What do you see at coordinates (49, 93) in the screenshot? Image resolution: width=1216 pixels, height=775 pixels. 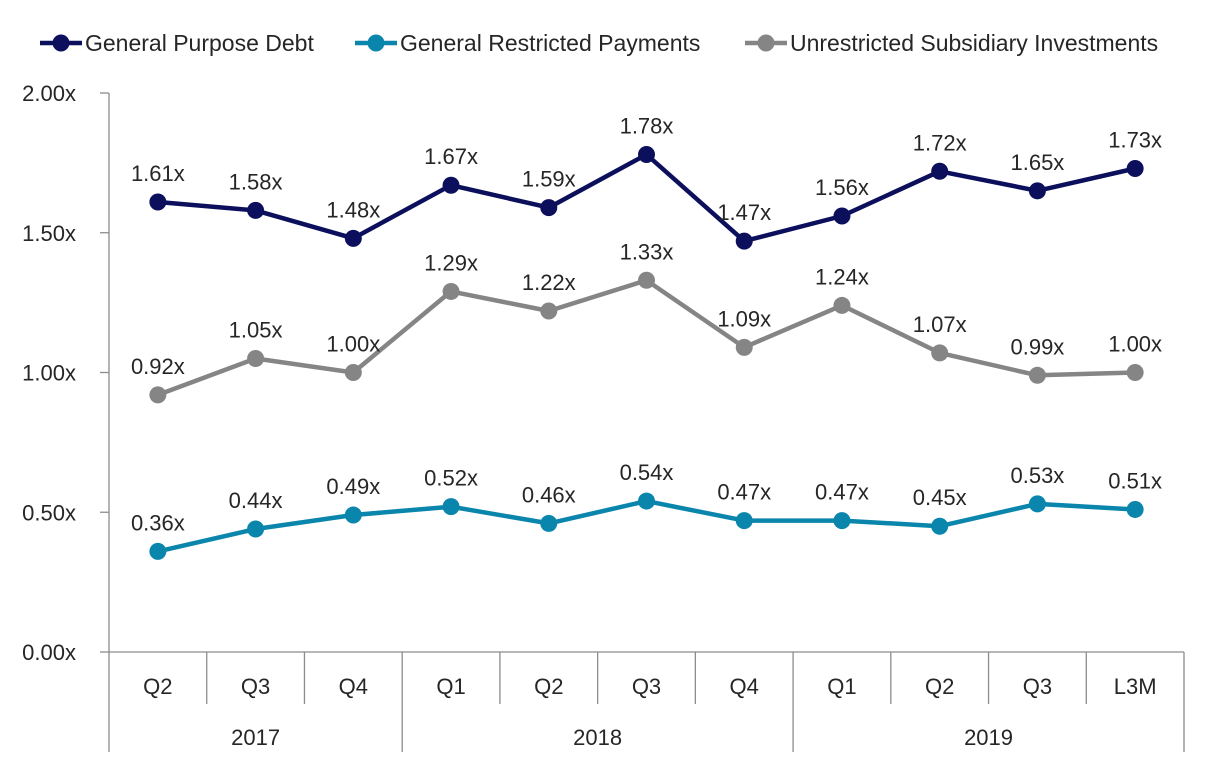 I see `y-tick-label: 2.00x` at bounding box center [49, 93].